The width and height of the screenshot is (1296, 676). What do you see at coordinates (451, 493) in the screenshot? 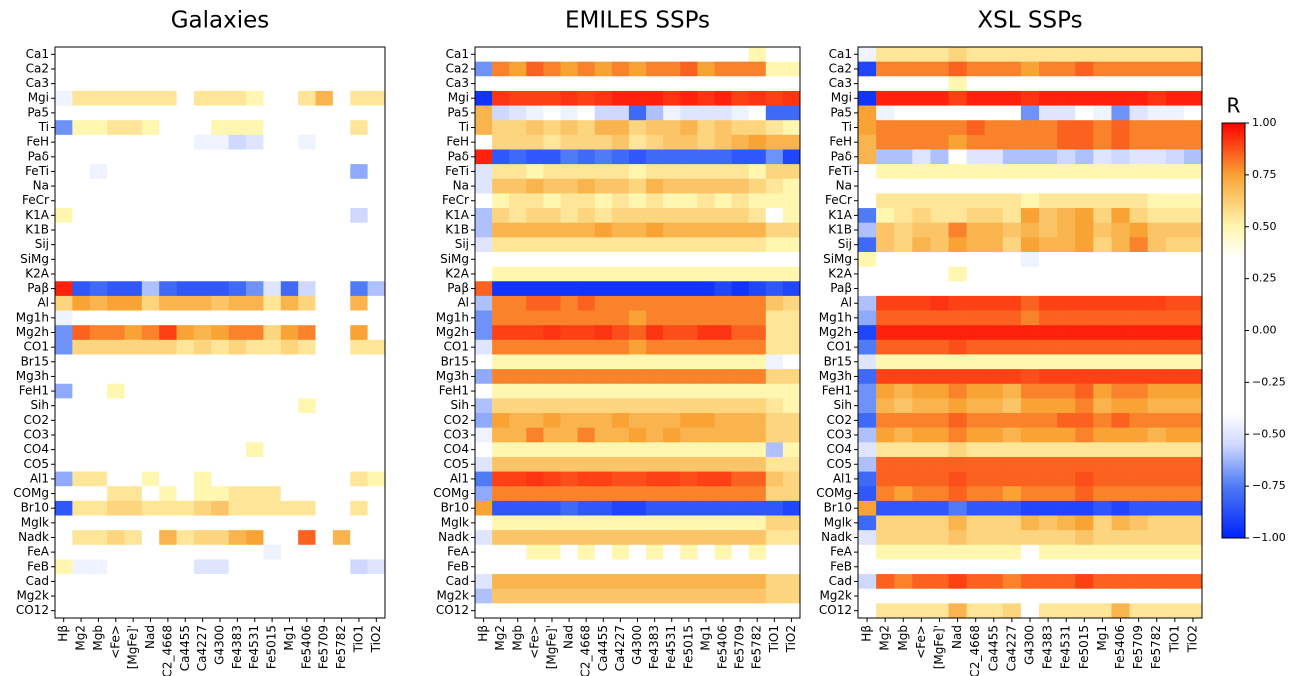
I see `y-tick-label: COMg` at bounding box center [451, 493].